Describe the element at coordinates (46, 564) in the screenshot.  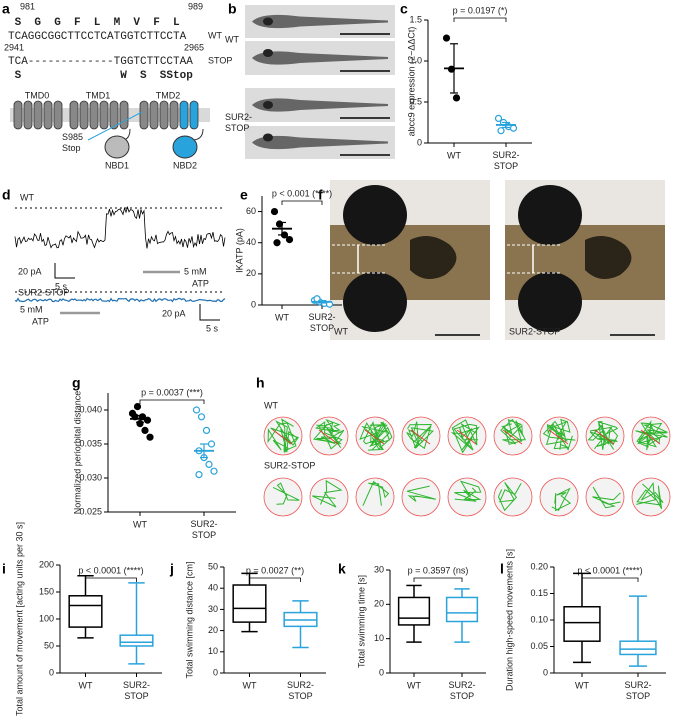
I see `y-tick-label: 200` at that location.